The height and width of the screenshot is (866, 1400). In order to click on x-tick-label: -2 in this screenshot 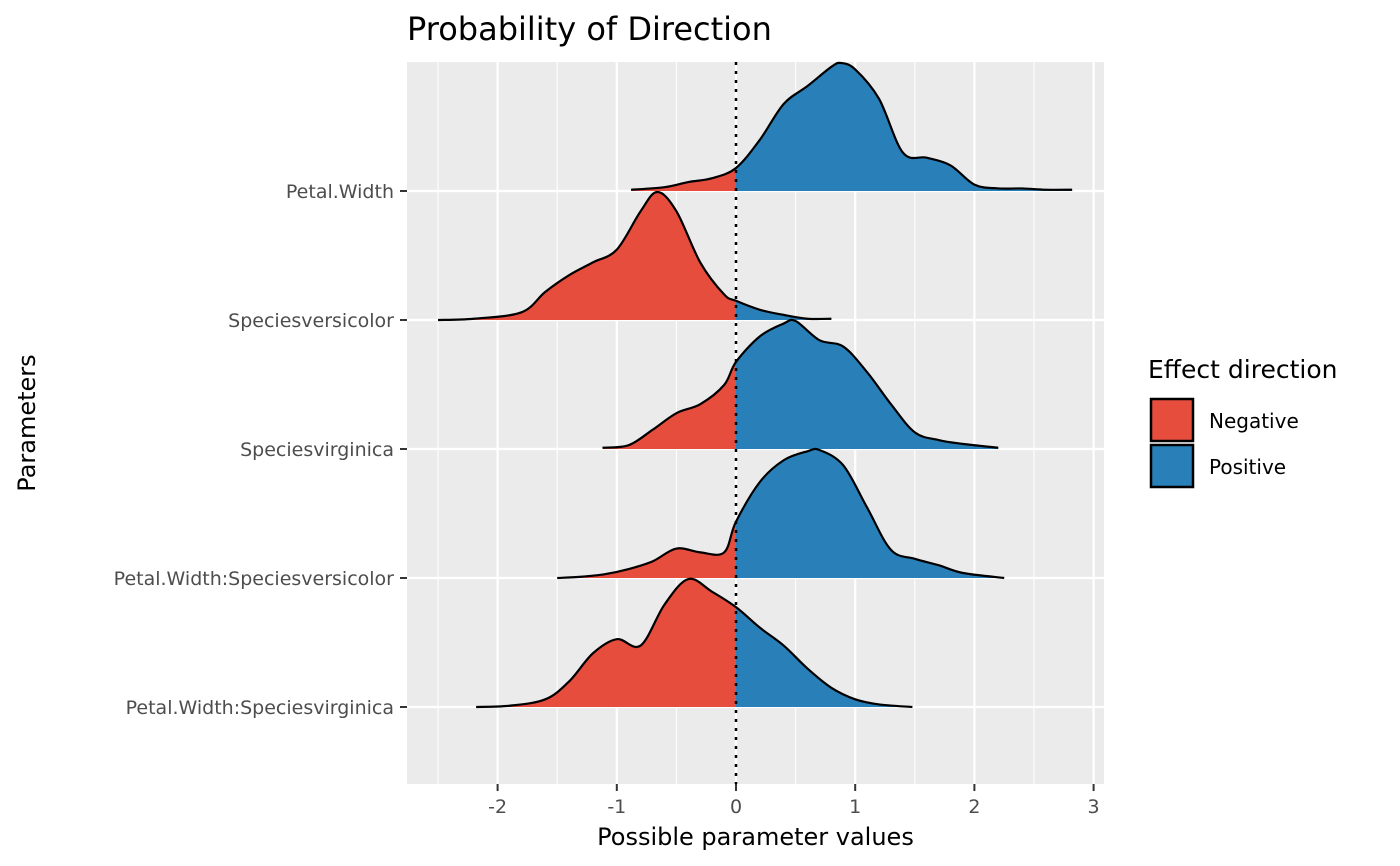, I will do `click(497, 807)`.